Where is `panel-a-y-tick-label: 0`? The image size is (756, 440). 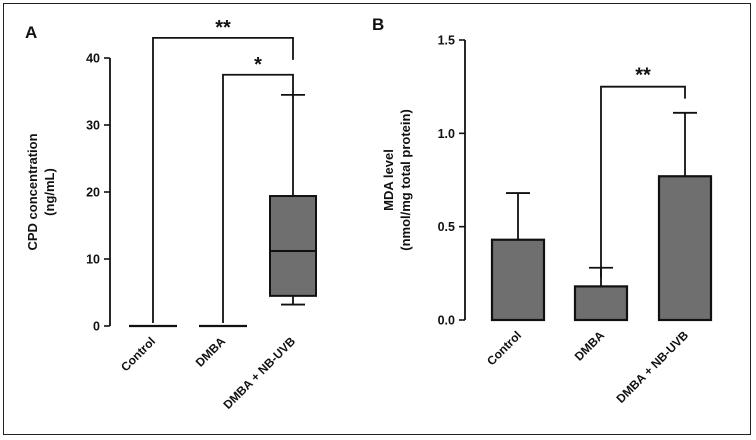
panel-a-y-tick-label: 0 is located at coordinates (96, 327).